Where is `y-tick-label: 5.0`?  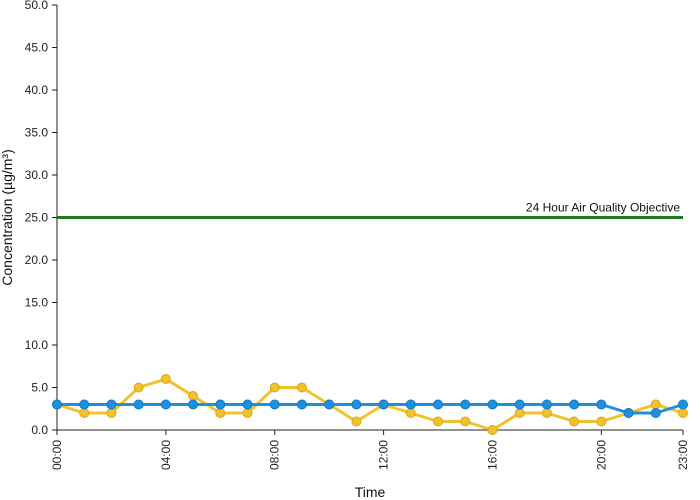
y-tick-label: 5.0 is located at coordinates (39, 388).